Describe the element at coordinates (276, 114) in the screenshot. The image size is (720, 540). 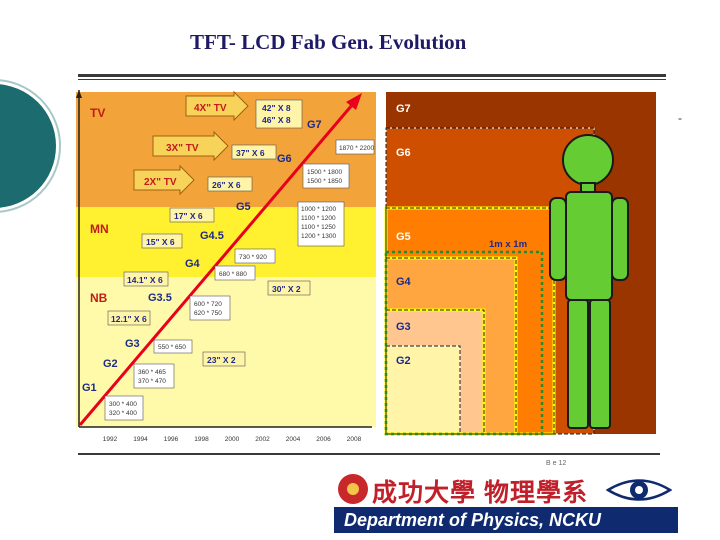
I see `svg-text:42" X 846" X 8: 42" X 8 46" X 8` at that location.